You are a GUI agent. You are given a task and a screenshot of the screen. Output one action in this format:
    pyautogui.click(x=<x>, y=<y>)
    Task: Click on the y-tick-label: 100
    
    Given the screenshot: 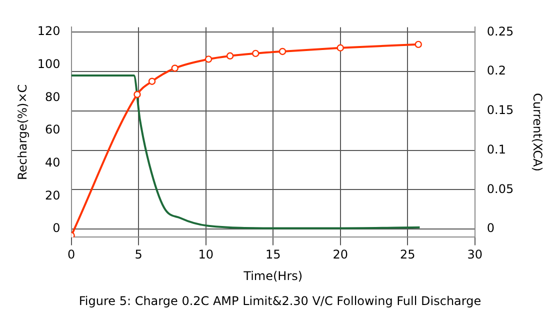 What is the action you would take?
    pyautogui.click(x=48, y=64)
    